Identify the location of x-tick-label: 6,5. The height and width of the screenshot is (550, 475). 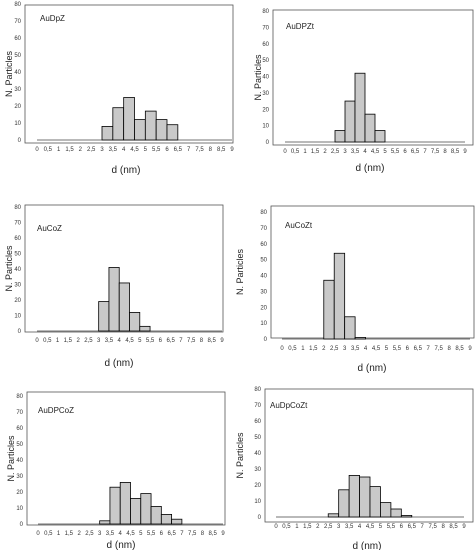
(171, 534).